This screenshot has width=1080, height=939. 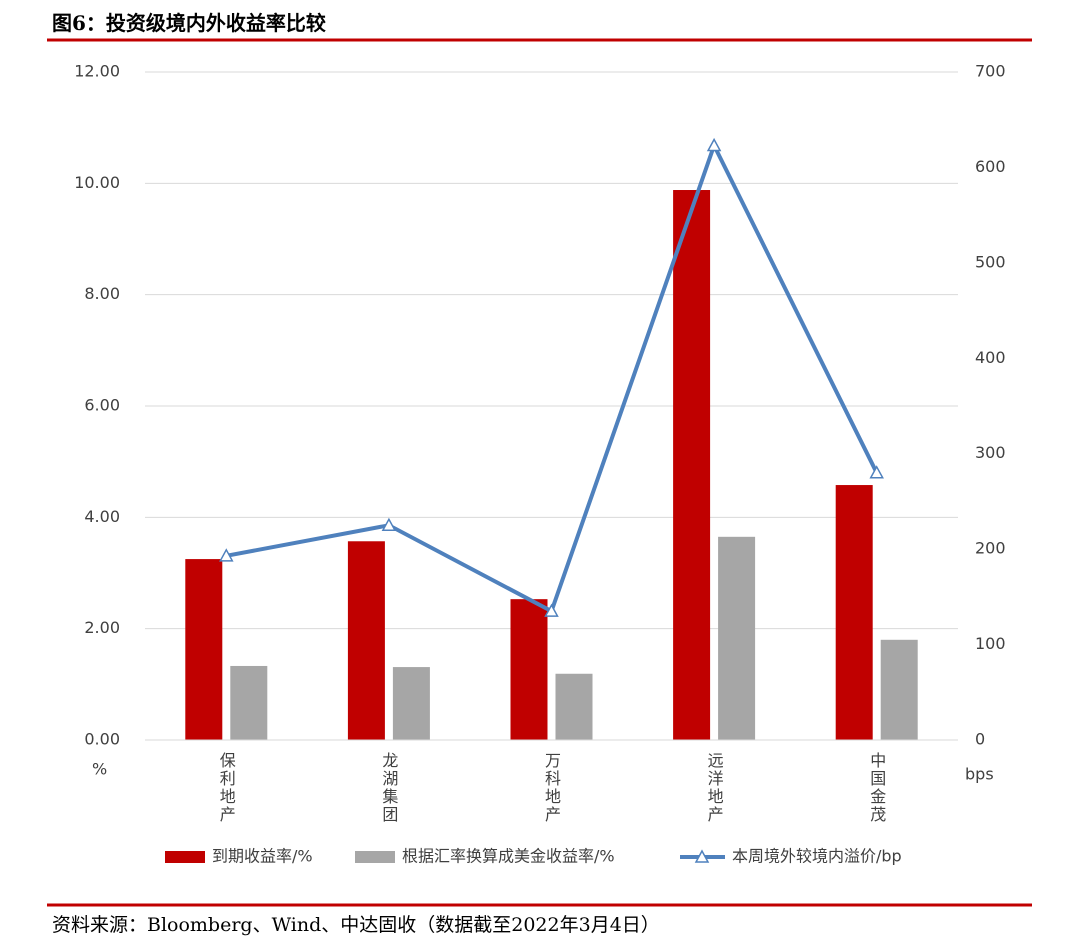 I want to click on x-tick-label: 中国金茂, so click(x=876, y=788).